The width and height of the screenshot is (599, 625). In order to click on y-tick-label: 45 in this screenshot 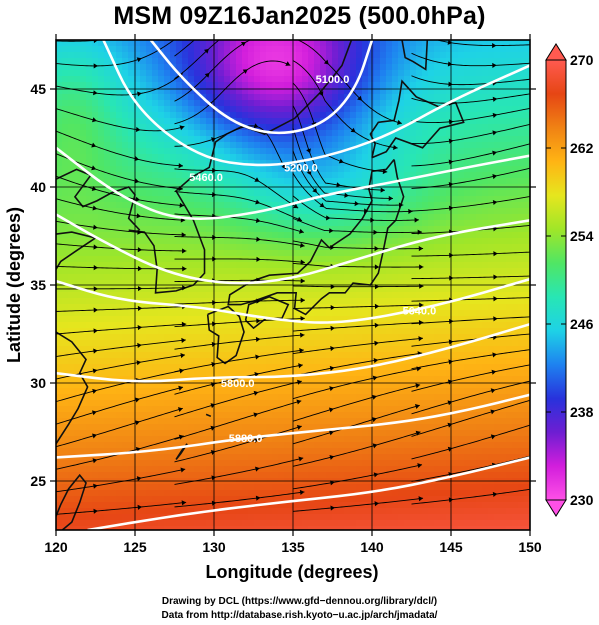, I will do `click(38, 89)`.